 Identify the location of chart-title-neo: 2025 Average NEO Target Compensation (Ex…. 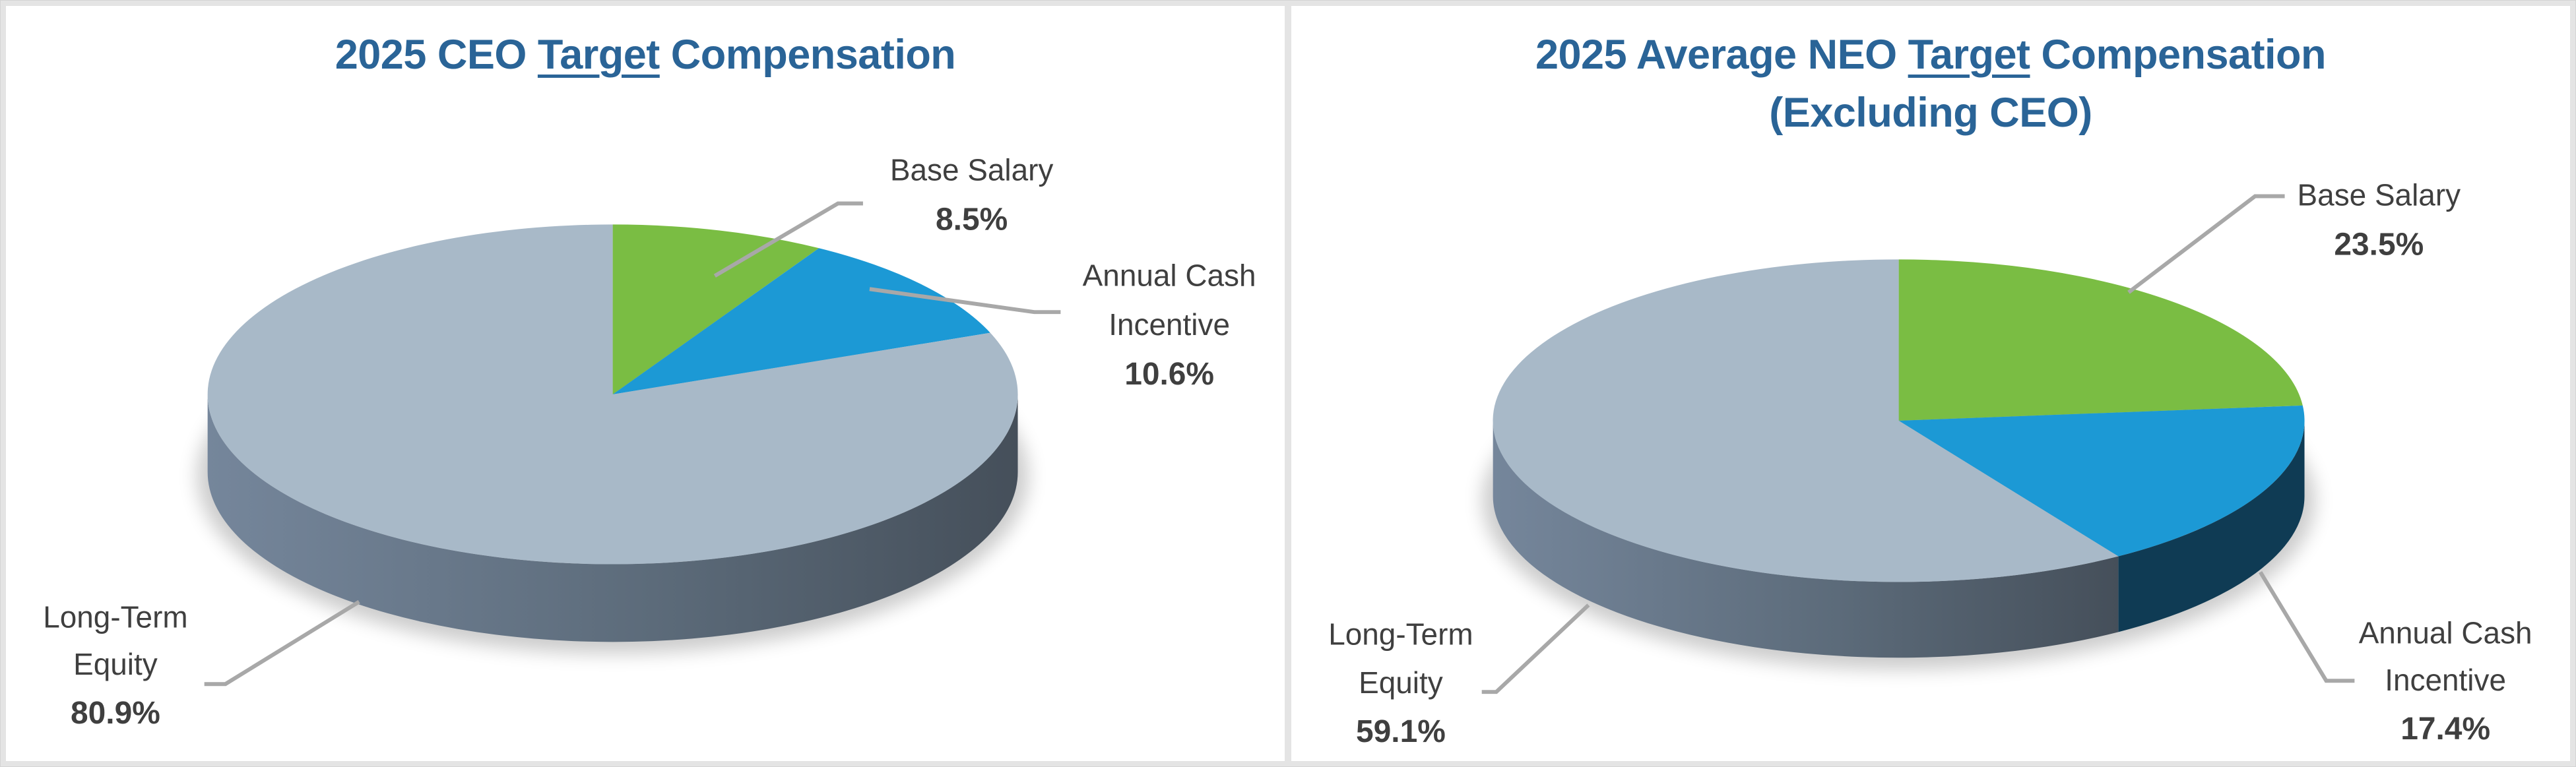
(1930, 84).